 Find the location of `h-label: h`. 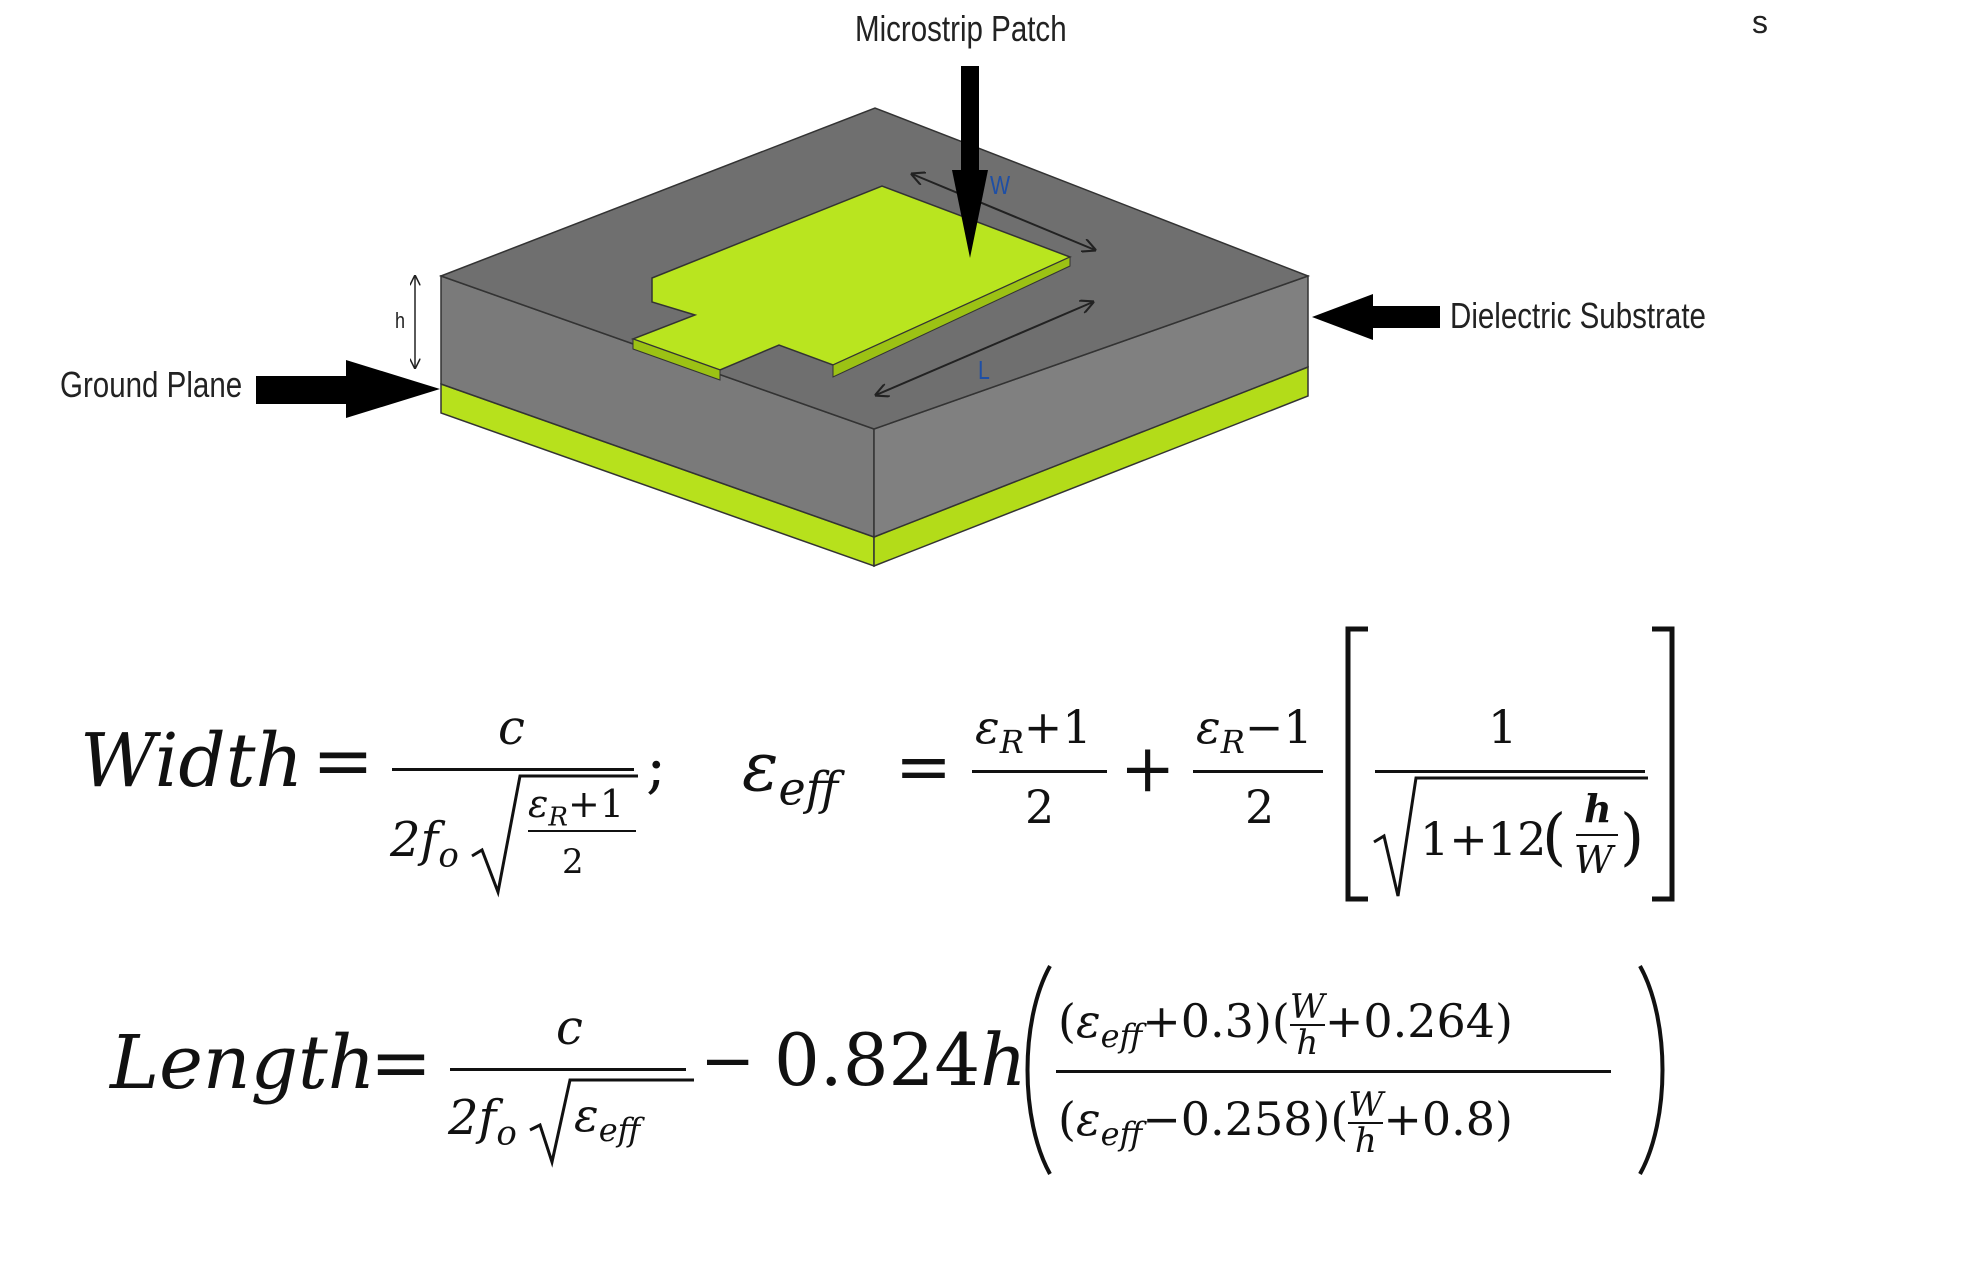

h-label: h is located at coordinates (400, 320).